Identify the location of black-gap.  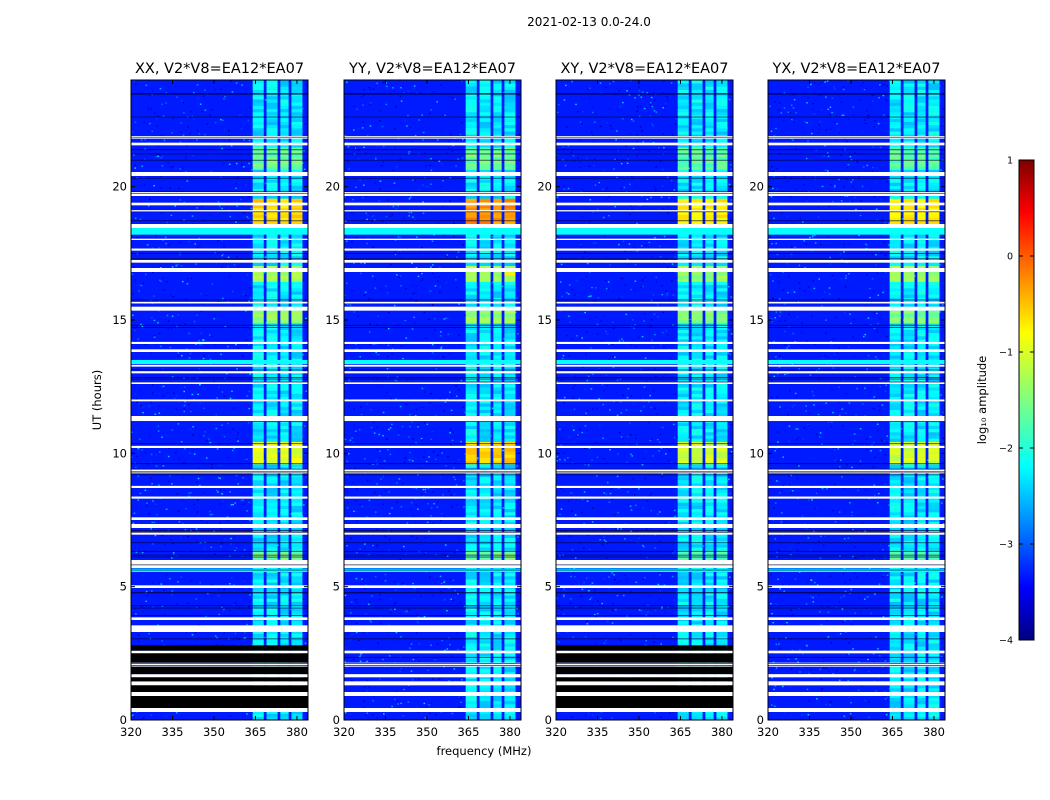
(219, 670).